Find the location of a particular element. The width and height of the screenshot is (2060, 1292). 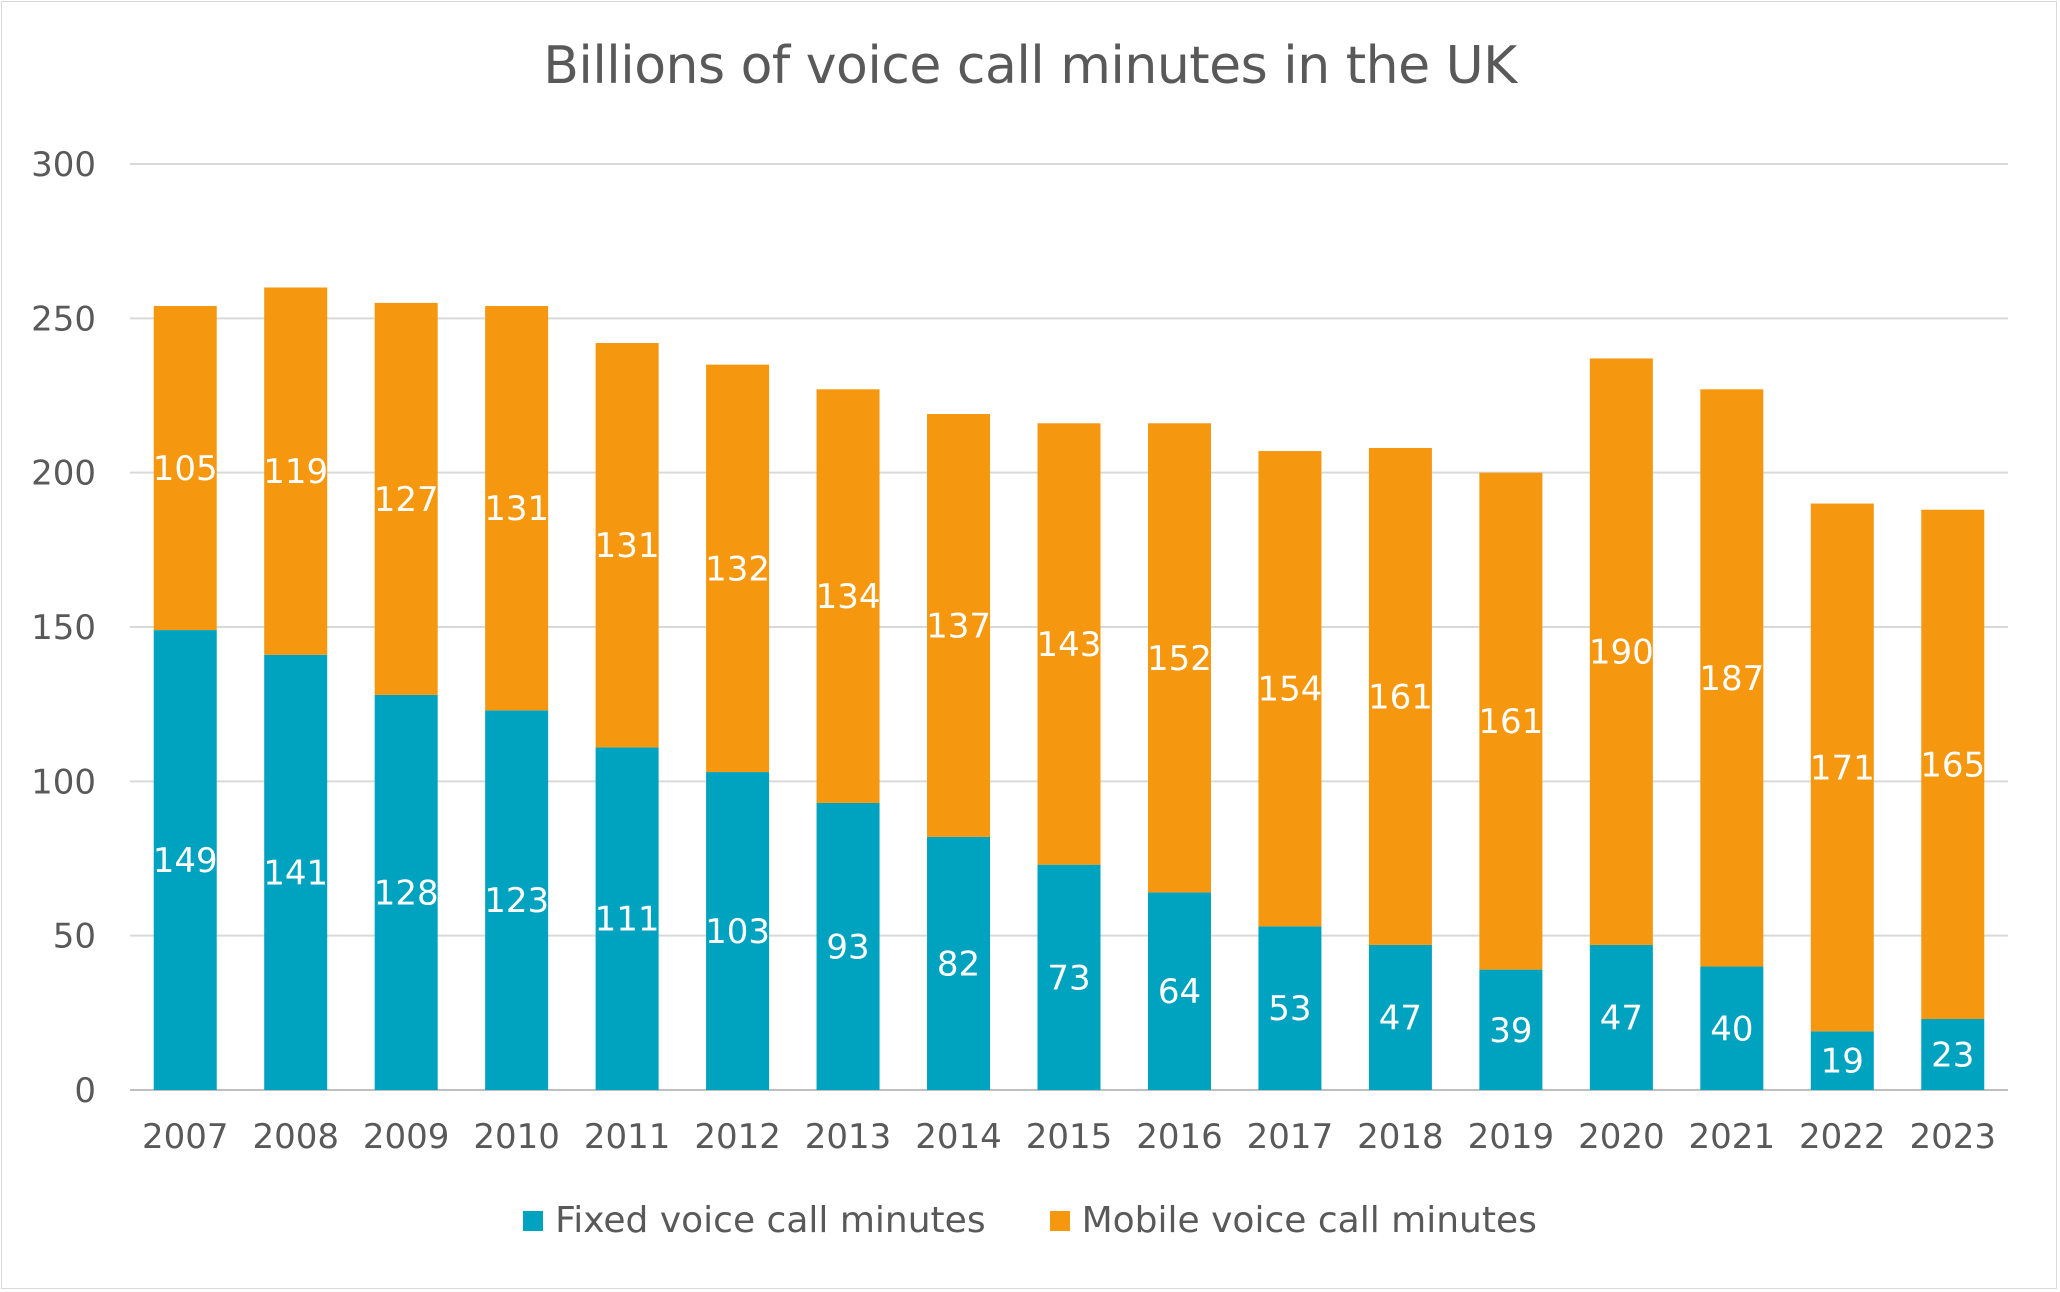

data-label-mobile: 127 is located at coordinates (406, 500).